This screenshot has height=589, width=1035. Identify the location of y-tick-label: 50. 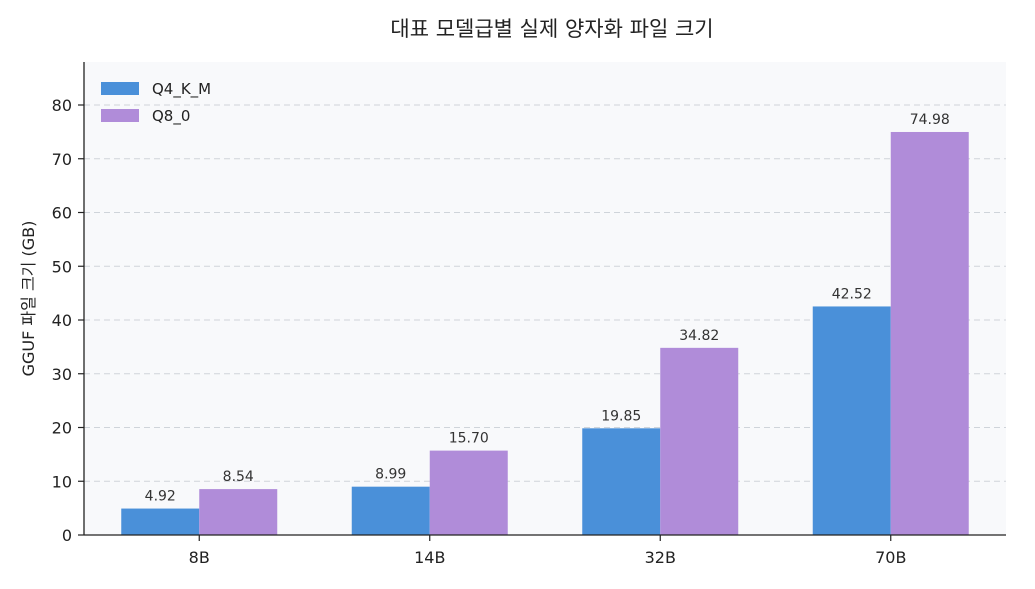
(62, 266).